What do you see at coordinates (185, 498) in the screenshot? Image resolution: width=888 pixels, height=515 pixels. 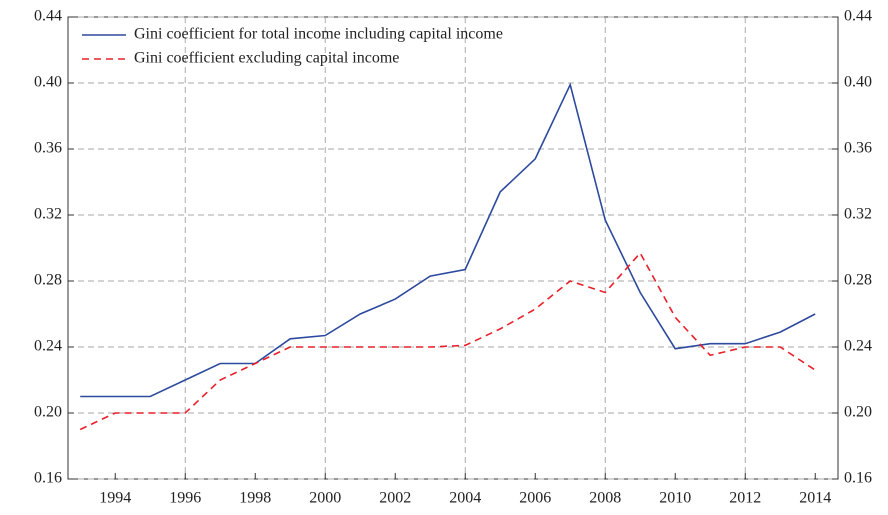 I see `x-tick-label: 1996` at bounding box center [185, 498].